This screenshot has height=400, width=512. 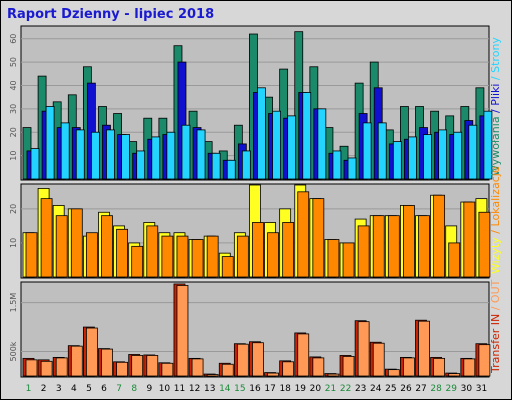 What do you see at coordinates (13, 109) in the screenshot?
I see `tick-label: 30` at bounding box center [13, 109].